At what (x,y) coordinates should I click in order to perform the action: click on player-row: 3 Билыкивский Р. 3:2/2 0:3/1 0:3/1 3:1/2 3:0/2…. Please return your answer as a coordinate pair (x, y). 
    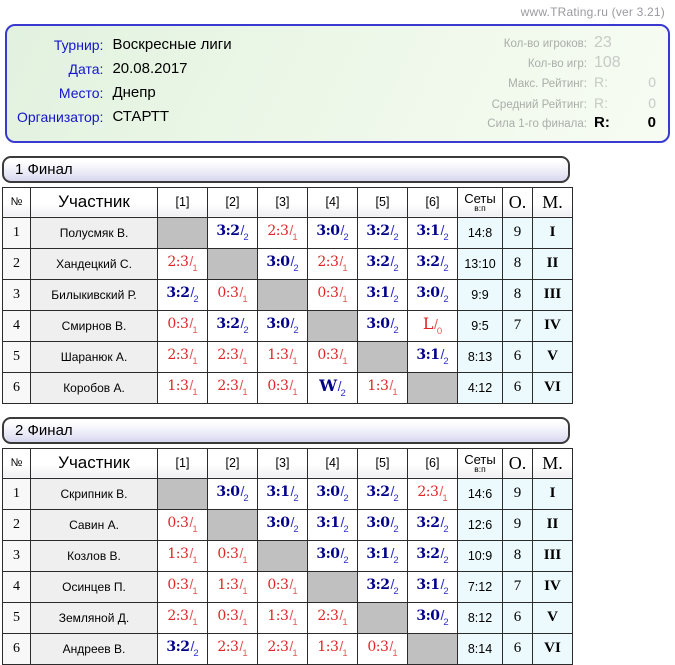
    Looking at the image, I should click on (287, 294).